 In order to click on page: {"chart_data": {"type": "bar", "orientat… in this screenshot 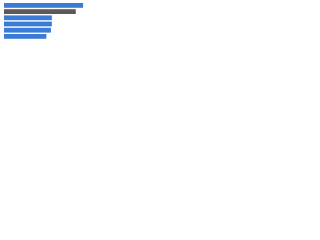, I will do `click(50, 35)`.